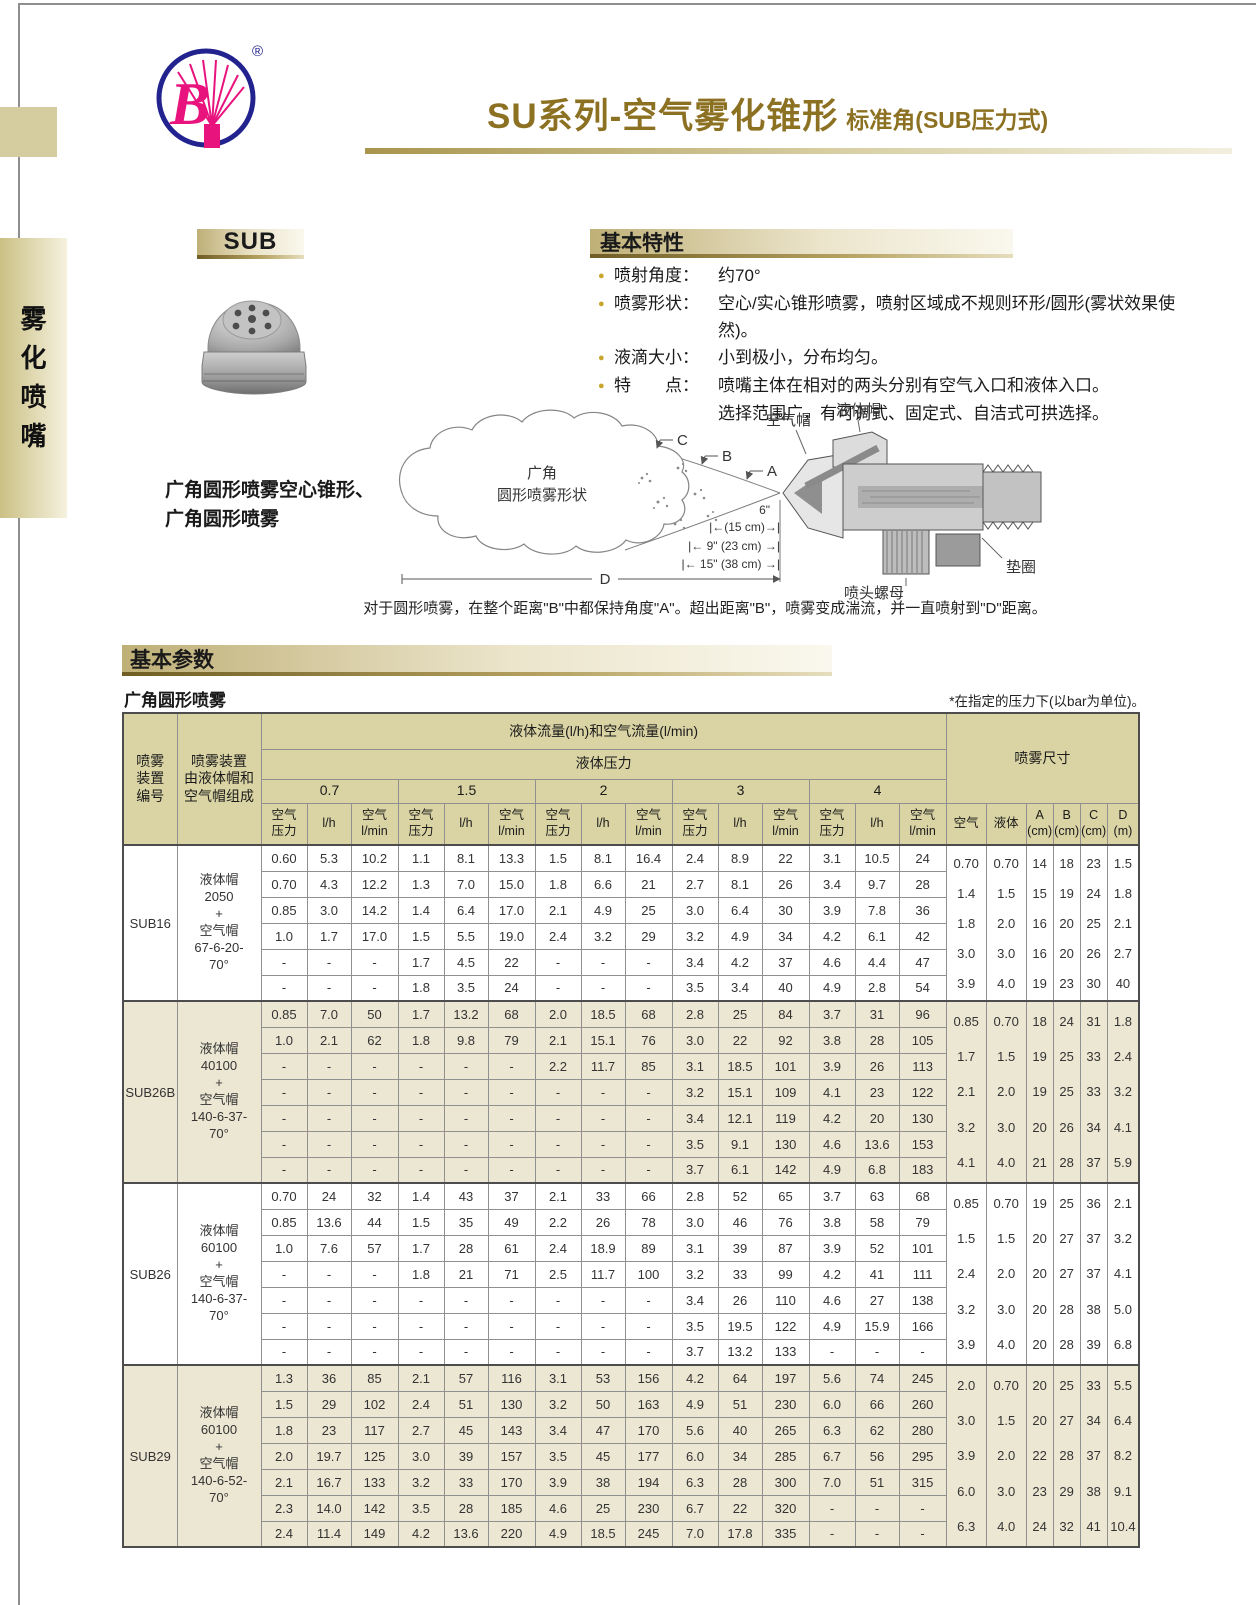 The width and height of the screenshot is (1256, 1605). I want to click on spray-size-cell: 0.85 1.5 2.4 3.2 3.9, so click(966, 1274).